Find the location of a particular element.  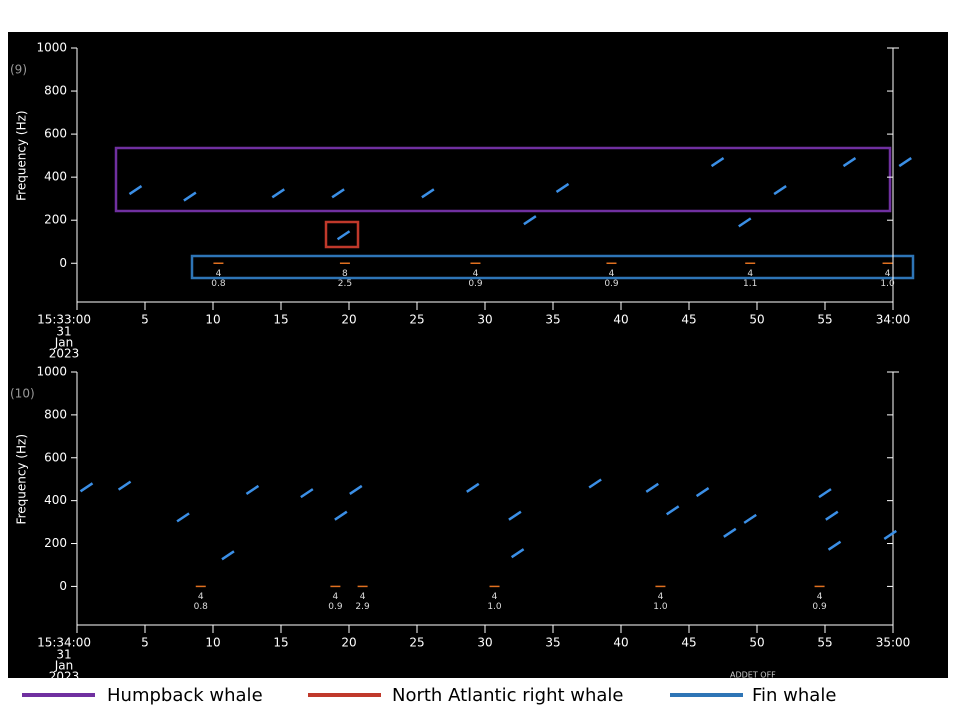

y-tick-label: 200 is located at coordinates (55, 220).